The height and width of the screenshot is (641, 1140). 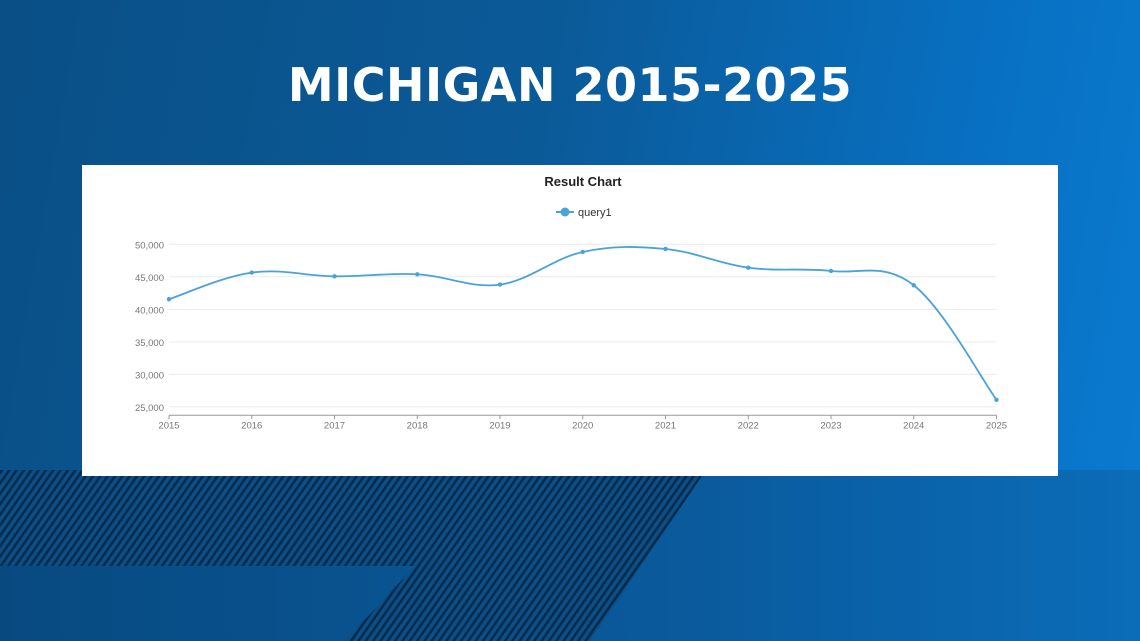 I want to click on x-tick-label: 2015, so click(x=168, y=425).